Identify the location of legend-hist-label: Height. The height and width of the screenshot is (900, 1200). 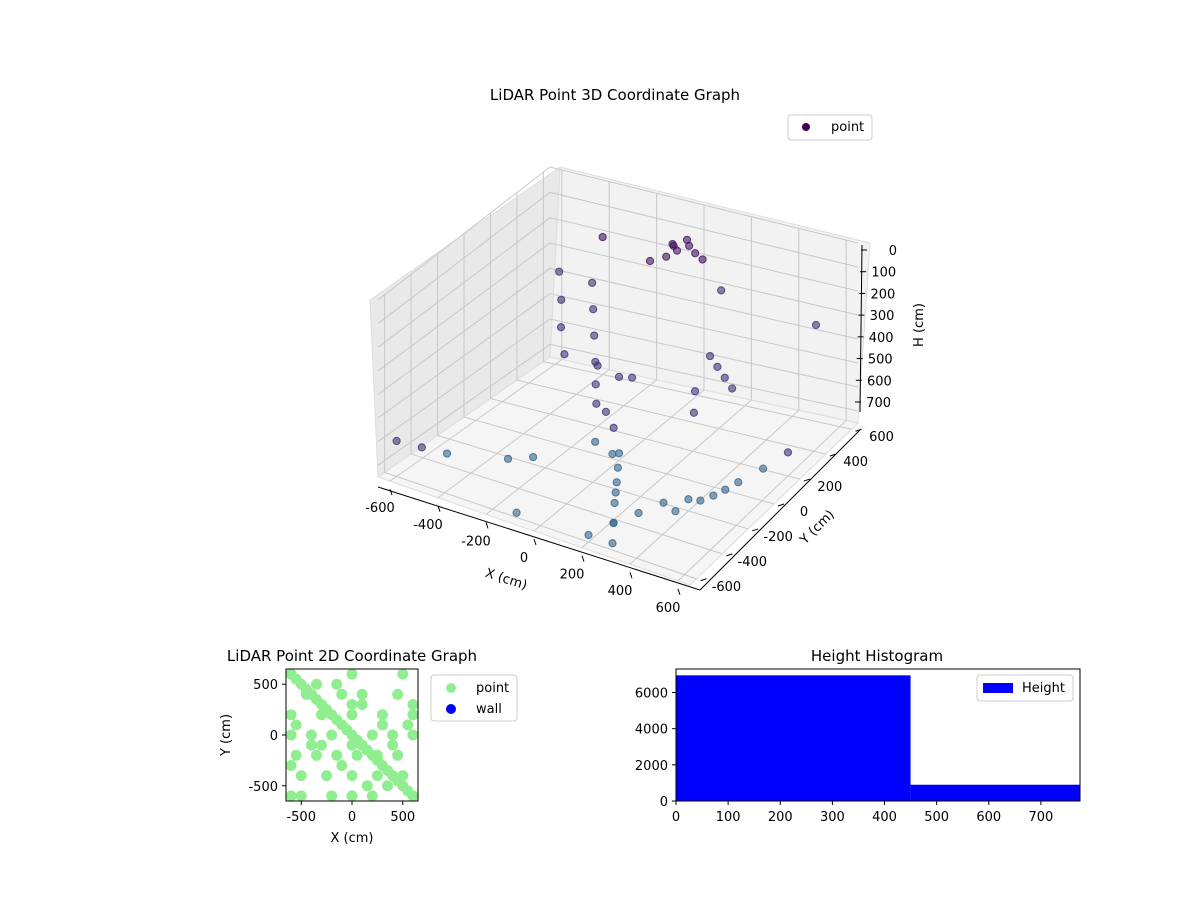
(1043, 688).